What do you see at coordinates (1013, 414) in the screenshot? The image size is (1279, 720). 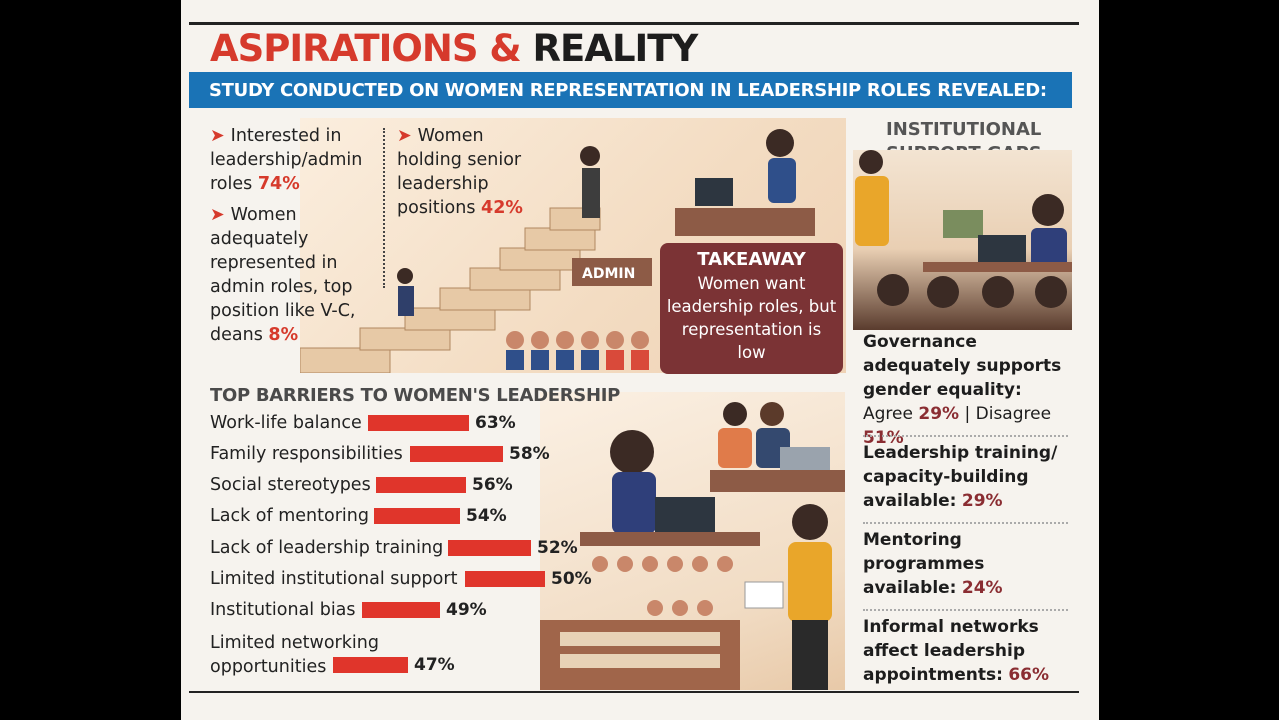 I see `stat-governance-disagree-label: Disagree` at bounding box center [1013, 414].